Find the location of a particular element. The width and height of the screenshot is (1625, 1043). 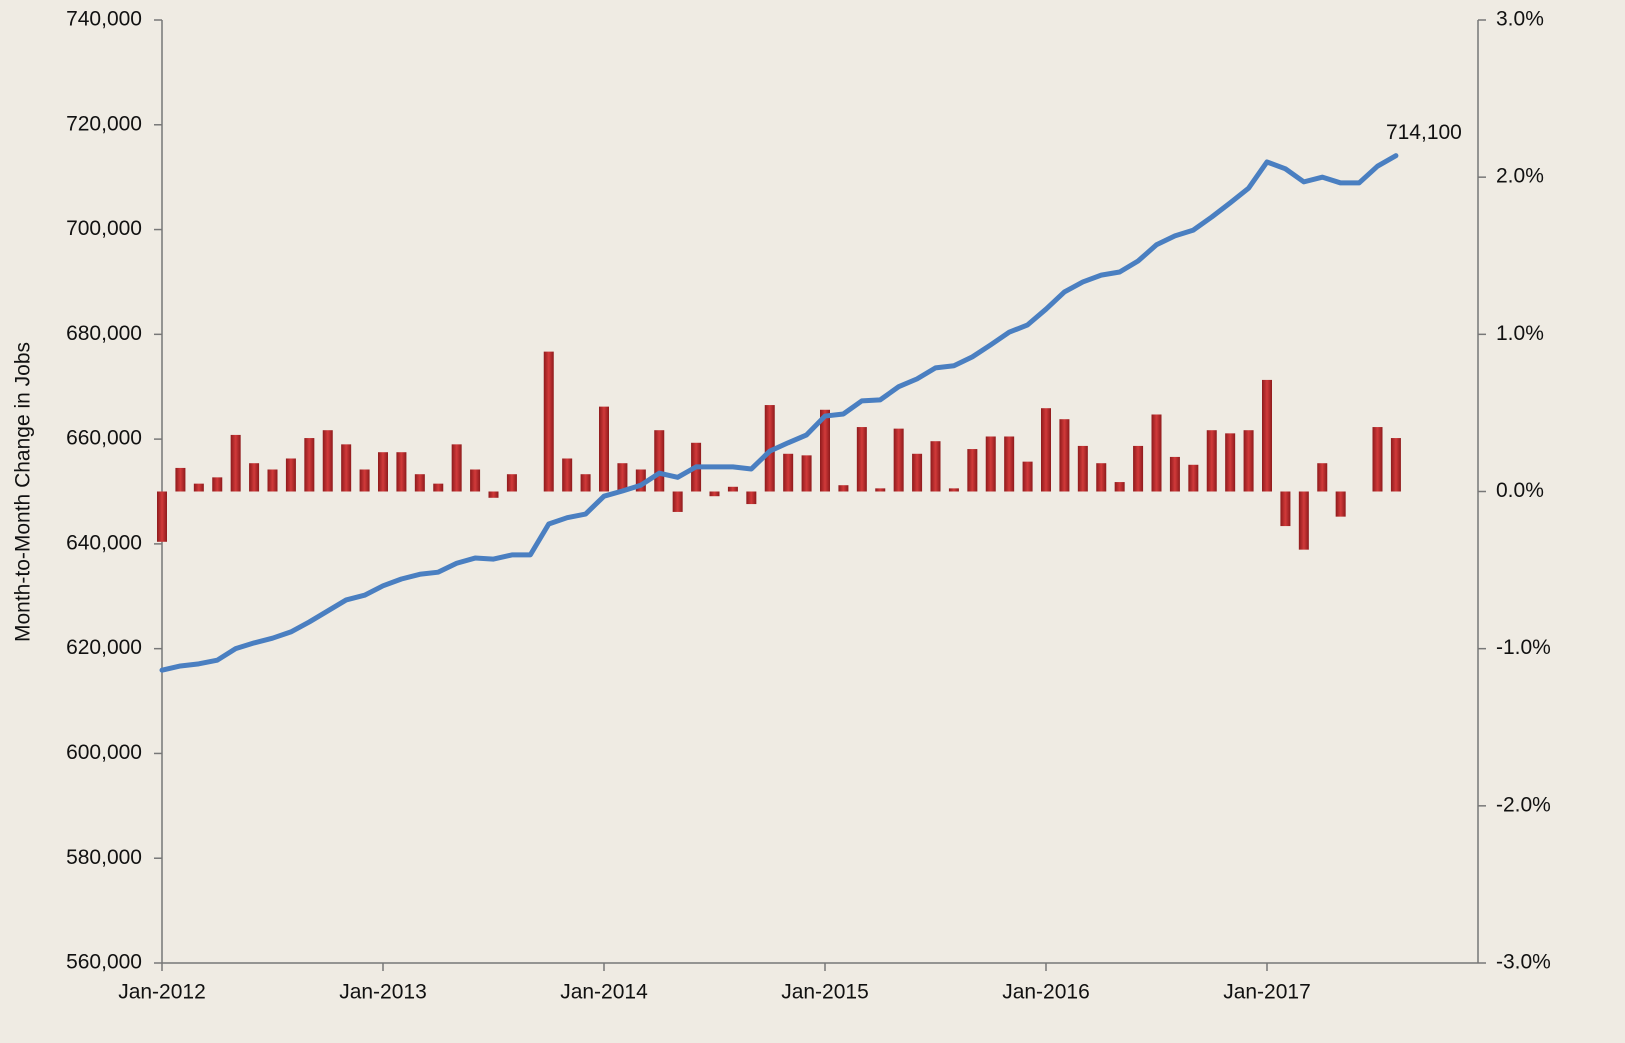

x-tick-label: Jan-2013 is located at coordinates (383, 992).